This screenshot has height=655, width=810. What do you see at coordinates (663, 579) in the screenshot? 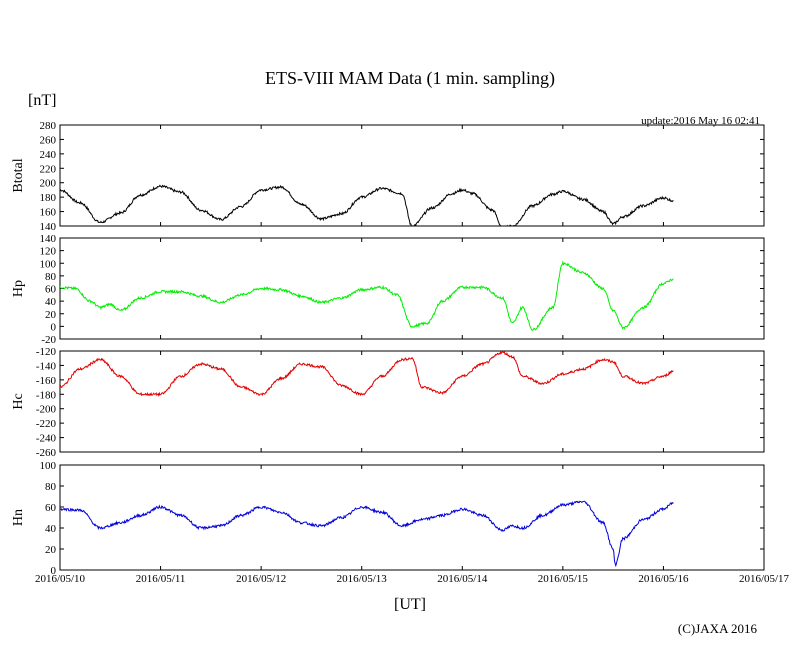
I see `x-tick-label: 2016/05/16` at bounding box center [663, 579].